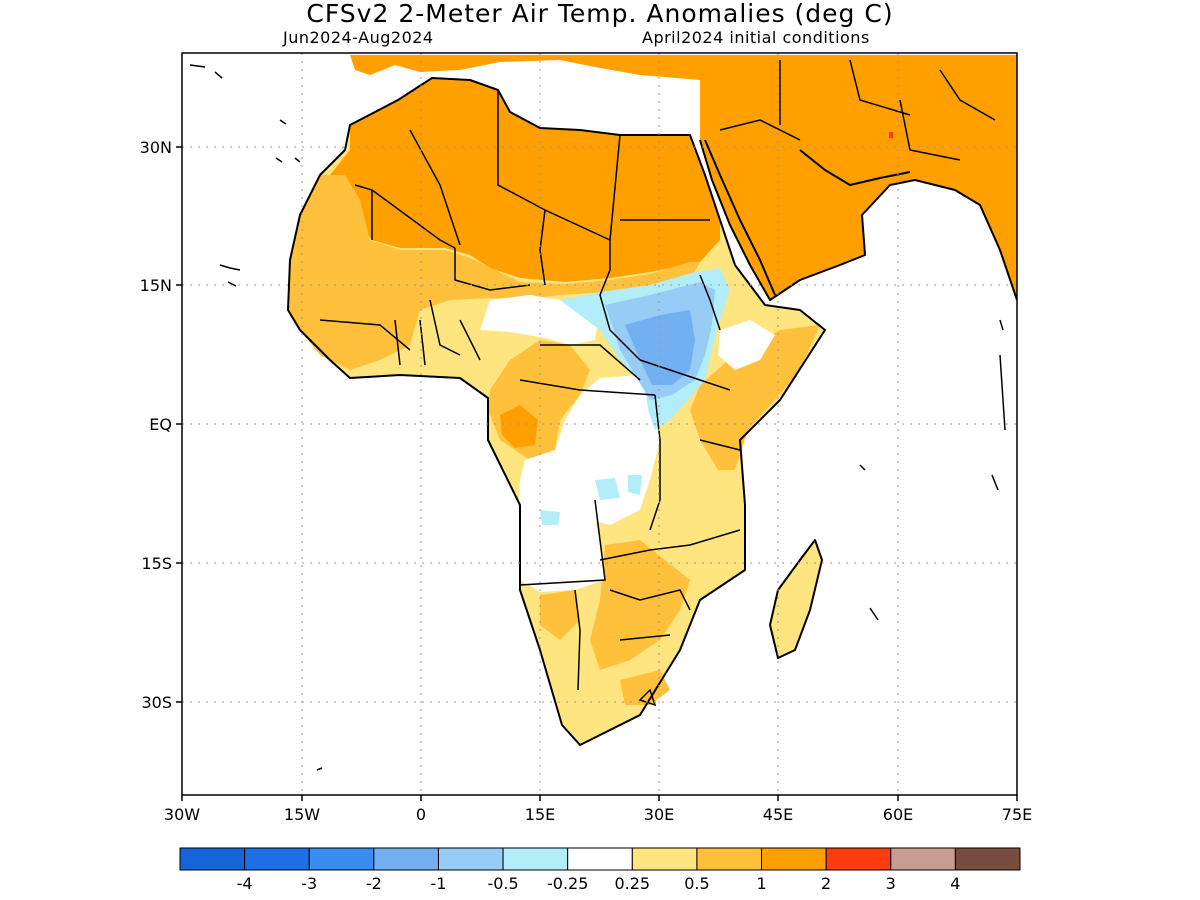 The height and width of the screenshot is (900, 1200). What do you see at coordinates (855, 167) in the screenshot?
I see `persian-gulf-coast` at bounding box center [855, 167].